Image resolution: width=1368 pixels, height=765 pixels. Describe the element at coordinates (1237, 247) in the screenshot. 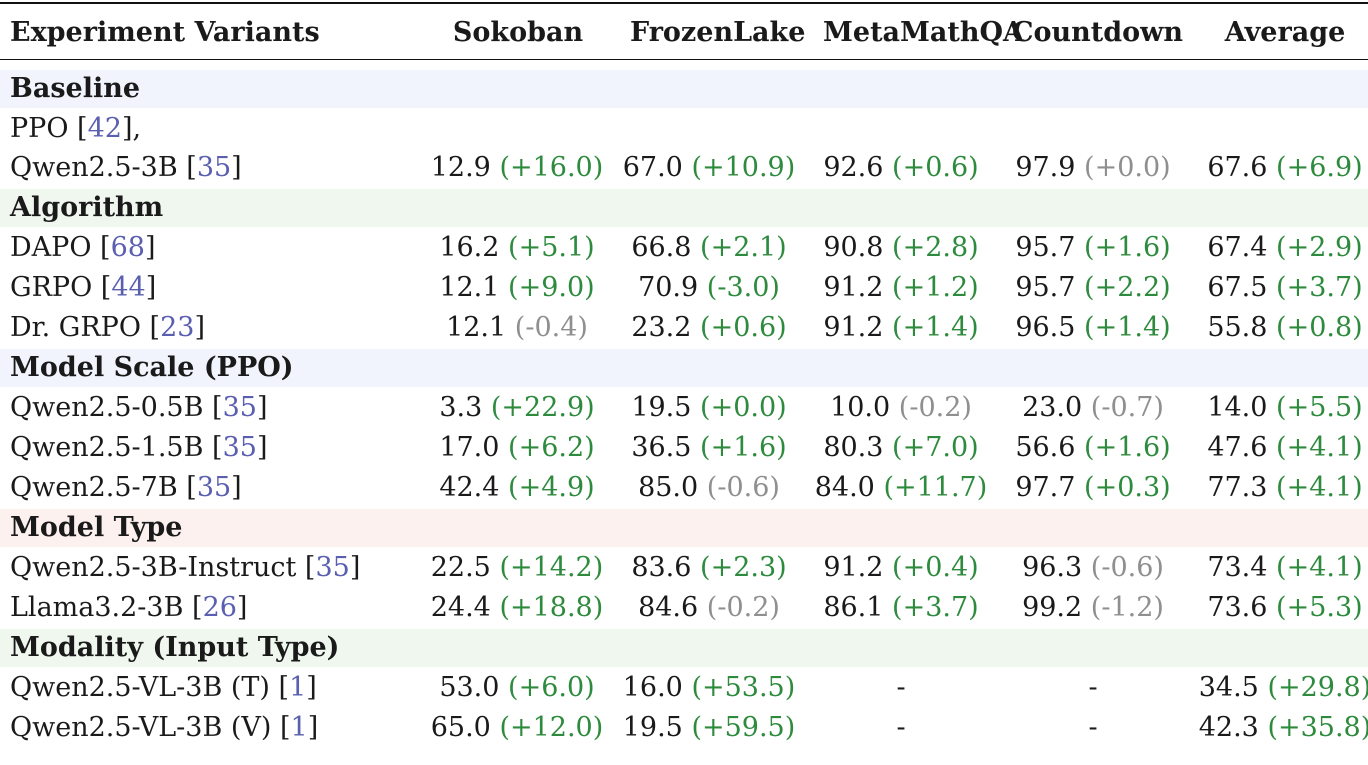

I see `cell-value: 67.4` at that location.